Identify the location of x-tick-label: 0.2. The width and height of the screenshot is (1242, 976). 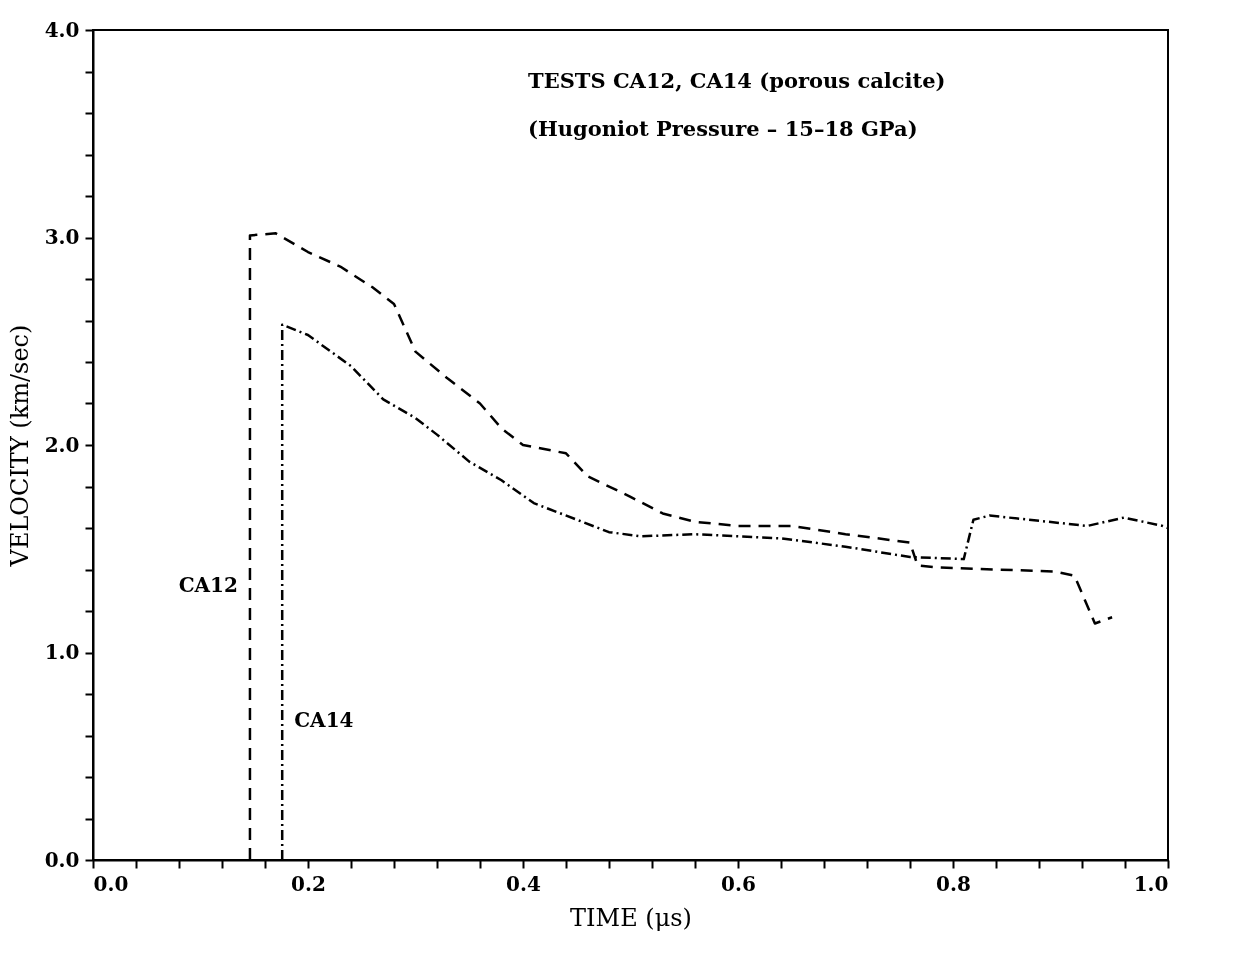
(308, 883).